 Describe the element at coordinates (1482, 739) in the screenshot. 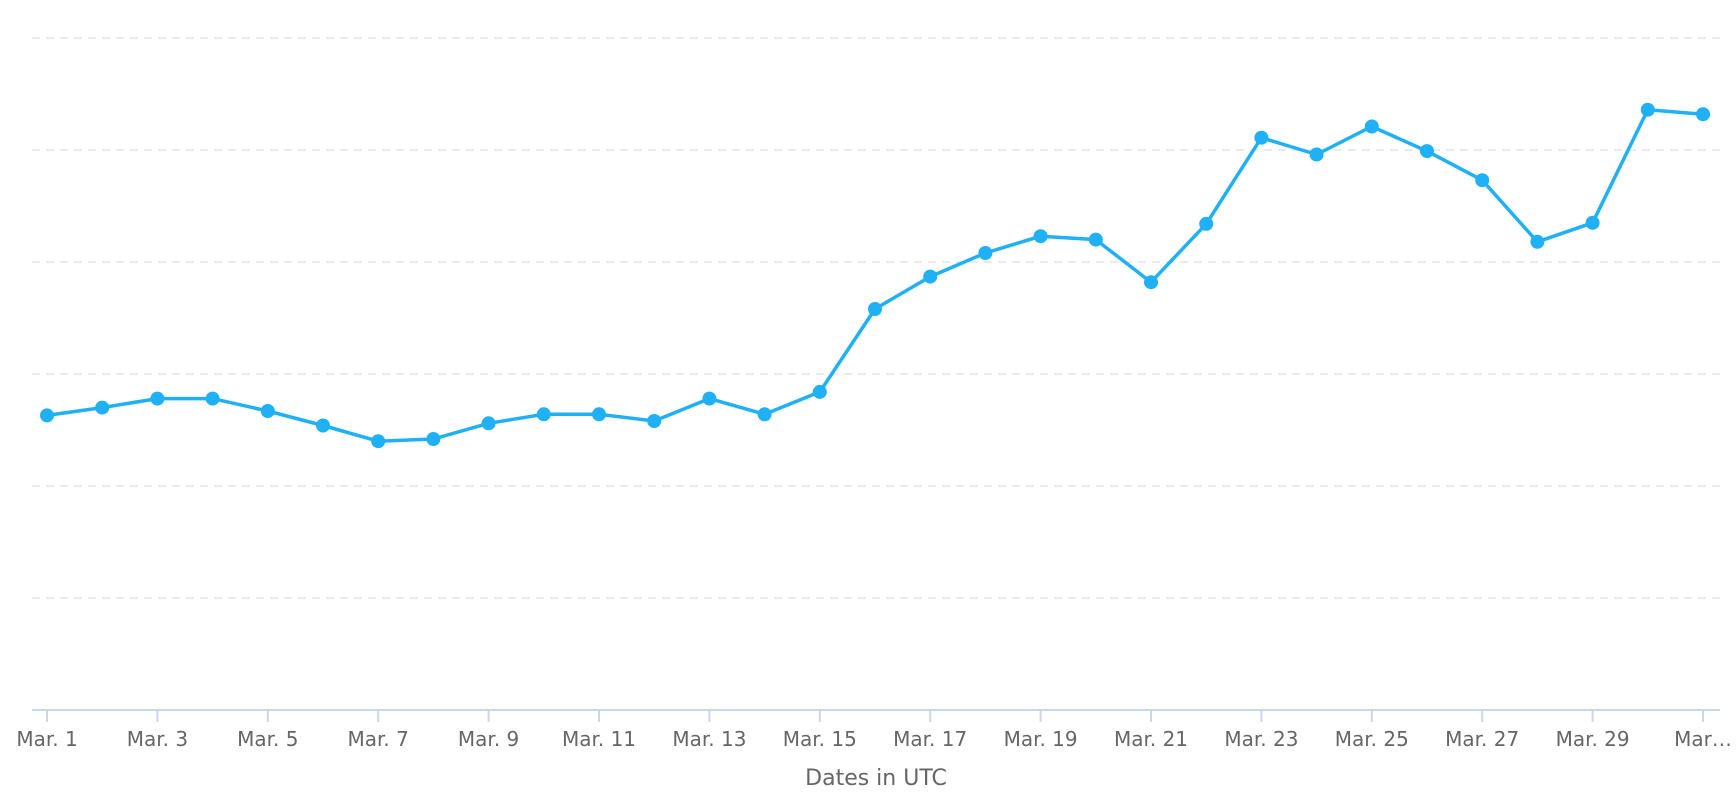

I see `x-tick-label: Mar. 27` at that location.